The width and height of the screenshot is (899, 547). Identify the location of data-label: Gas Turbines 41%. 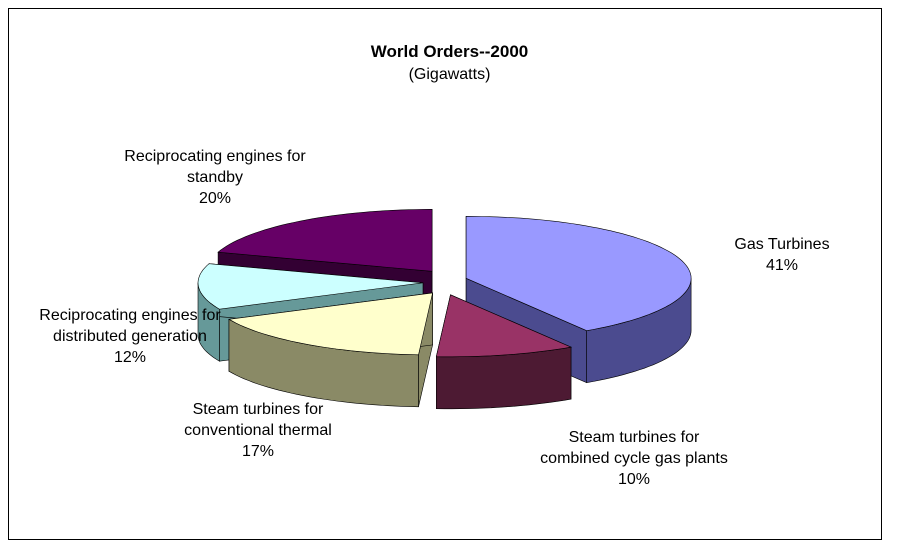
(782, 255).